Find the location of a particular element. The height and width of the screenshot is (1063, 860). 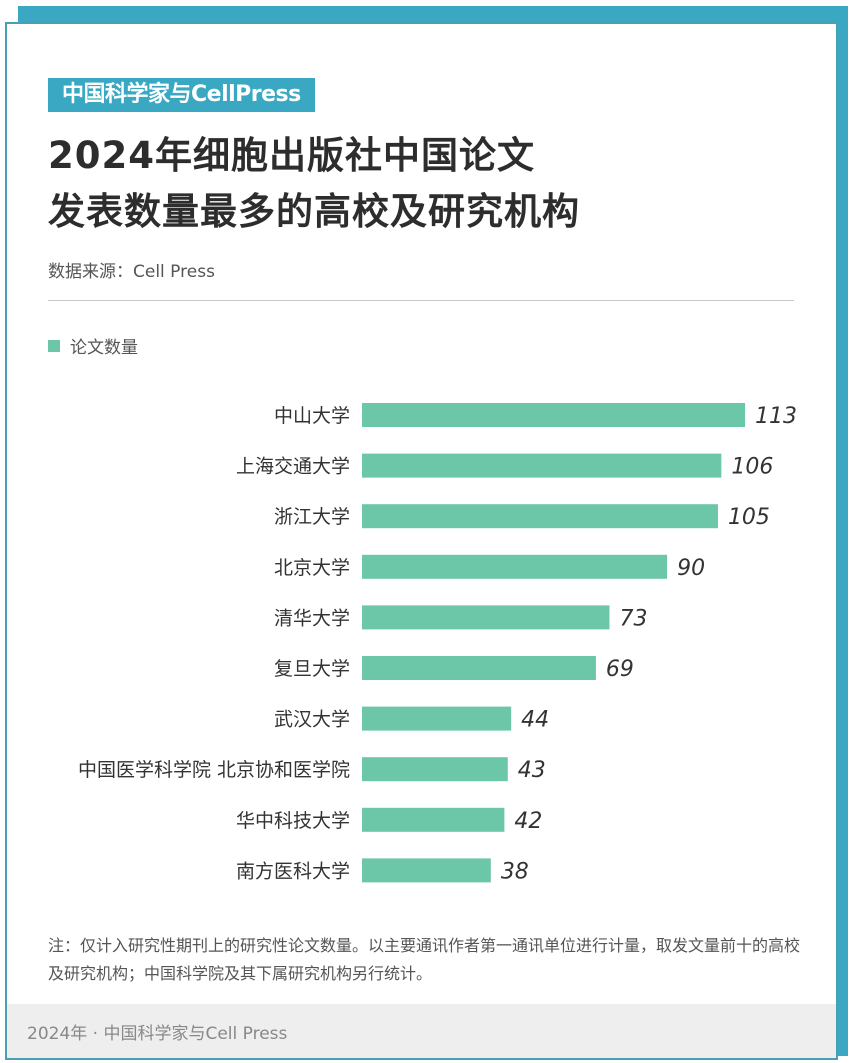

category-label: 中国医学科学院 北京协和医学院 is located at coordinates (214, 770).